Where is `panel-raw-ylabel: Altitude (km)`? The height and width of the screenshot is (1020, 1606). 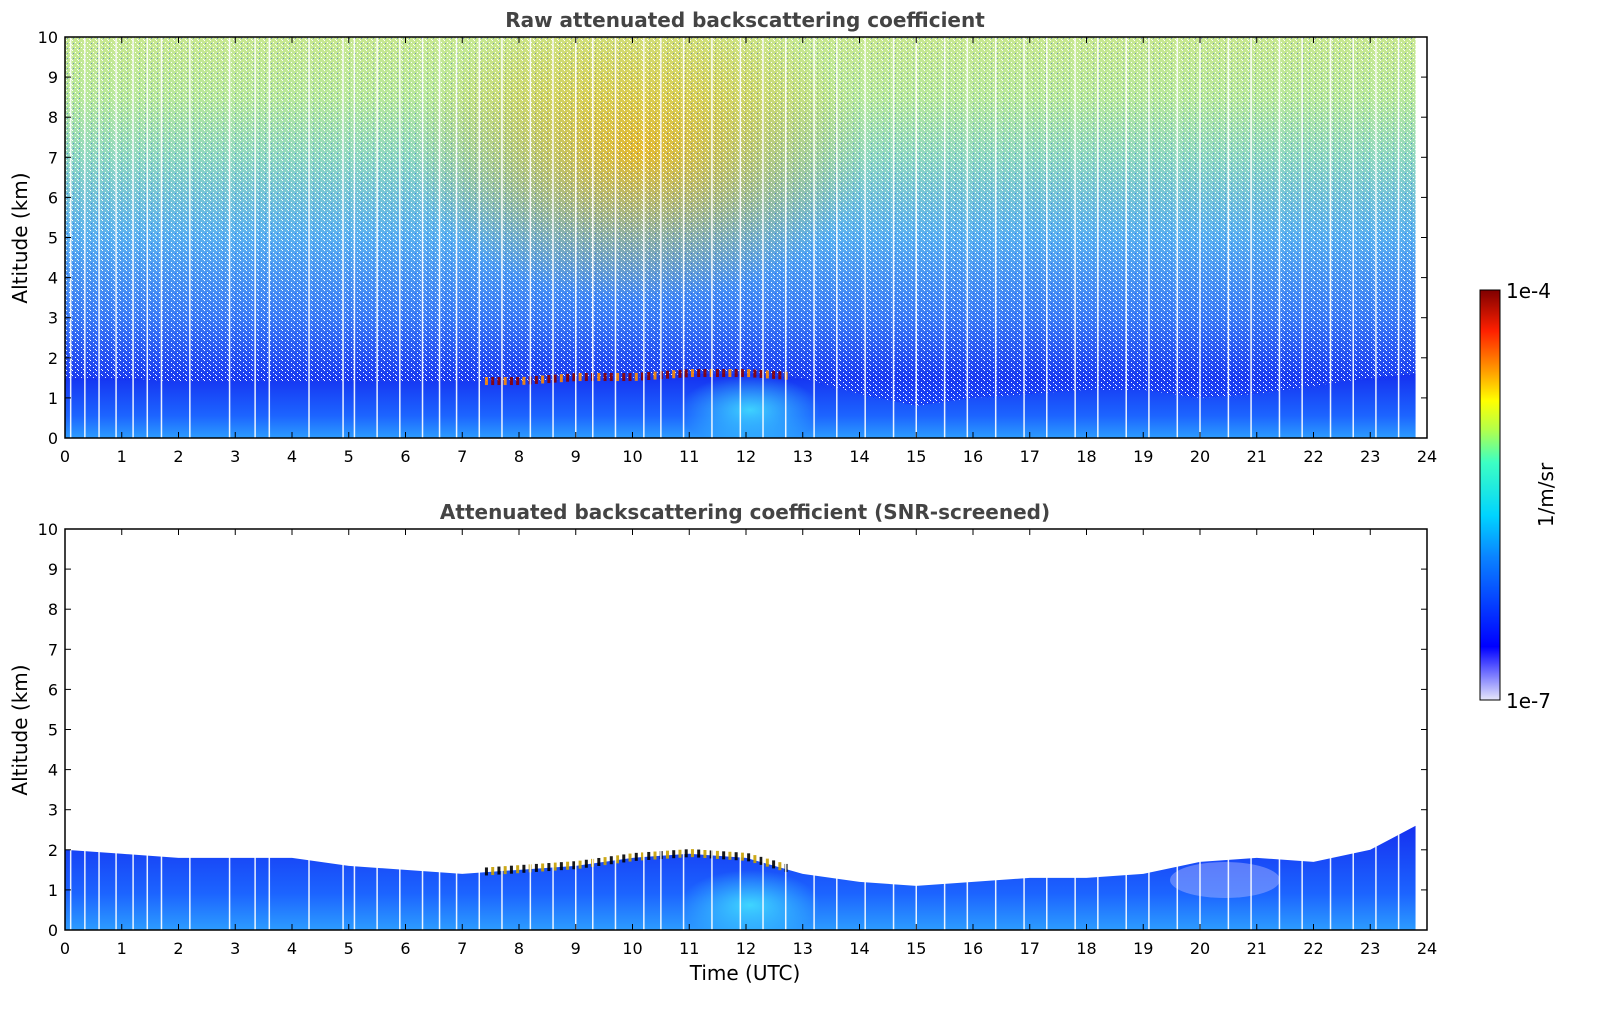
panel-raw-ylabel: Altitude (km) is located at coordinates (20, 237).